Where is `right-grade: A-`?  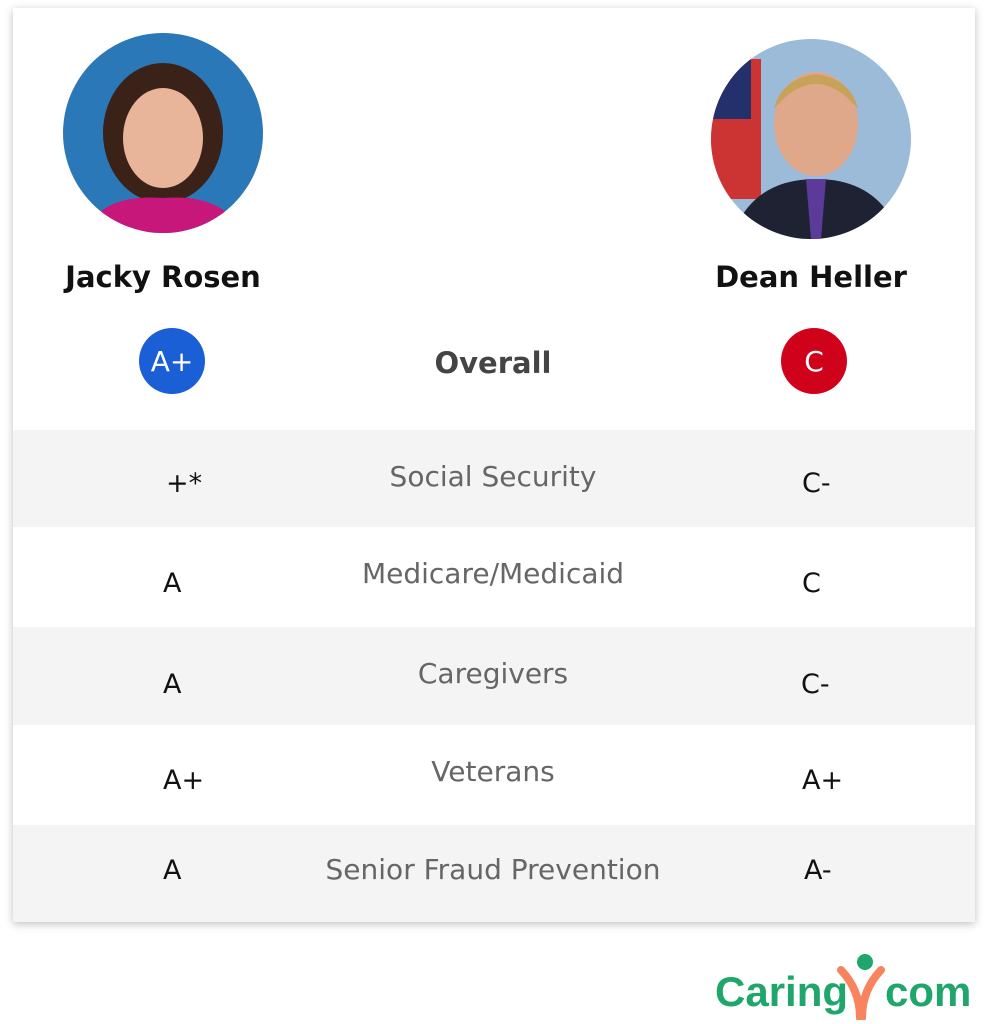
right-grade: A- is located at coordinates (818, 870).